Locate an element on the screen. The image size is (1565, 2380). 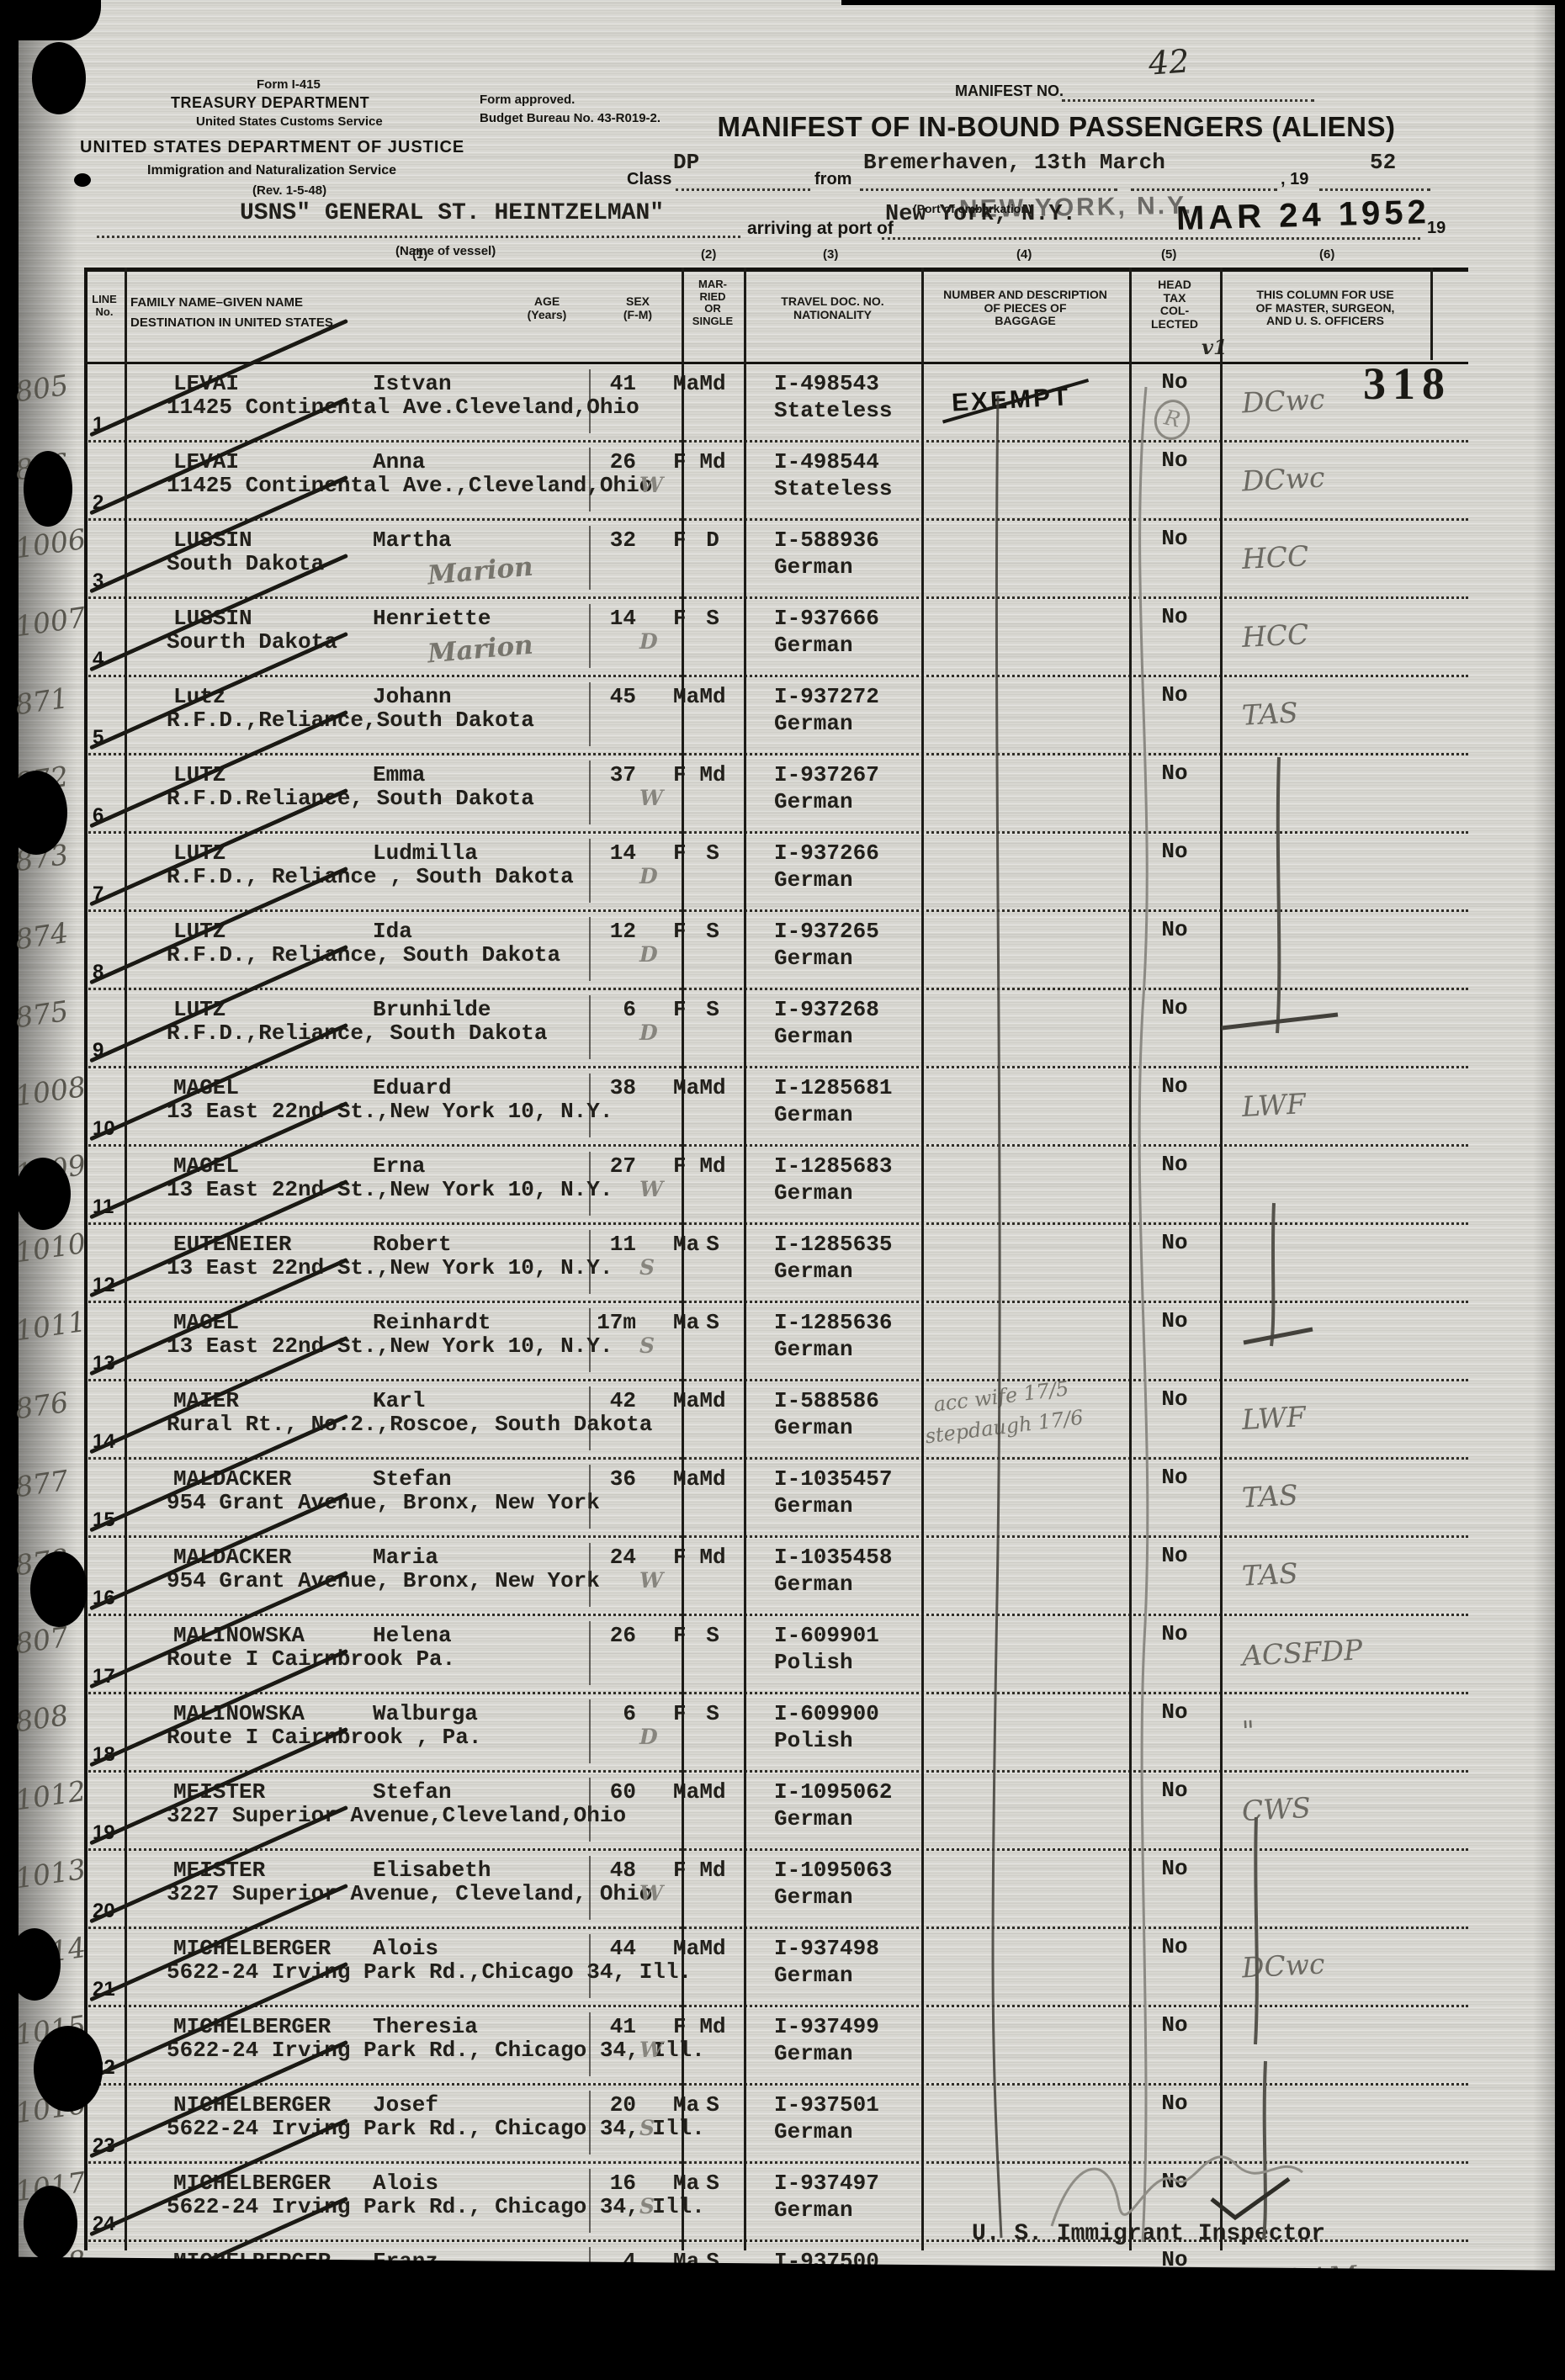
travel-doc-cell: I-937265 German is located at coordinates (832, 950).